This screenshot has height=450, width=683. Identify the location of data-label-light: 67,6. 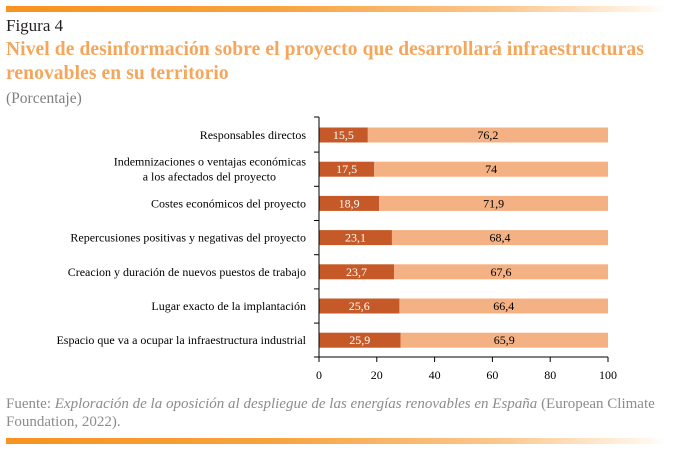
(501, 272).